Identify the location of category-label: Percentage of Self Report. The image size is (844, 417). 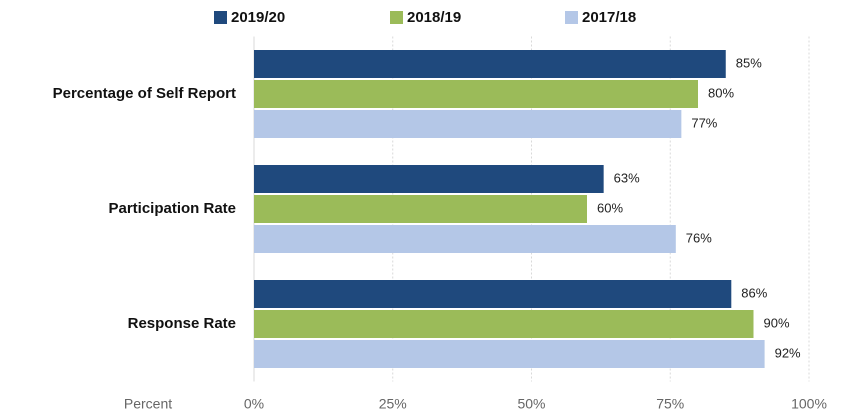
(144, 93).